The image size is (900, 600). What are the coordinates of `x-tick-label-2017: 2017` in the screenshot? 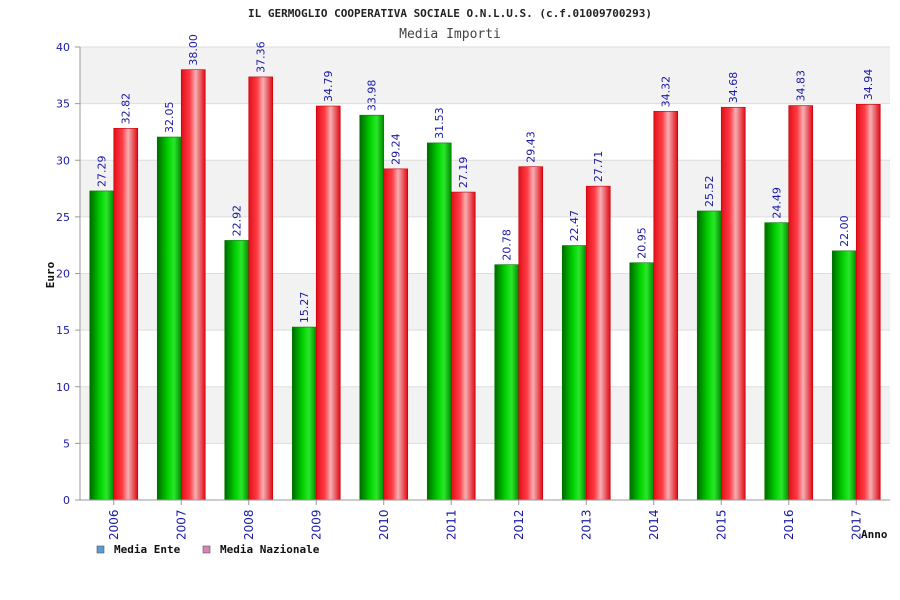 It's located at (856, 524).